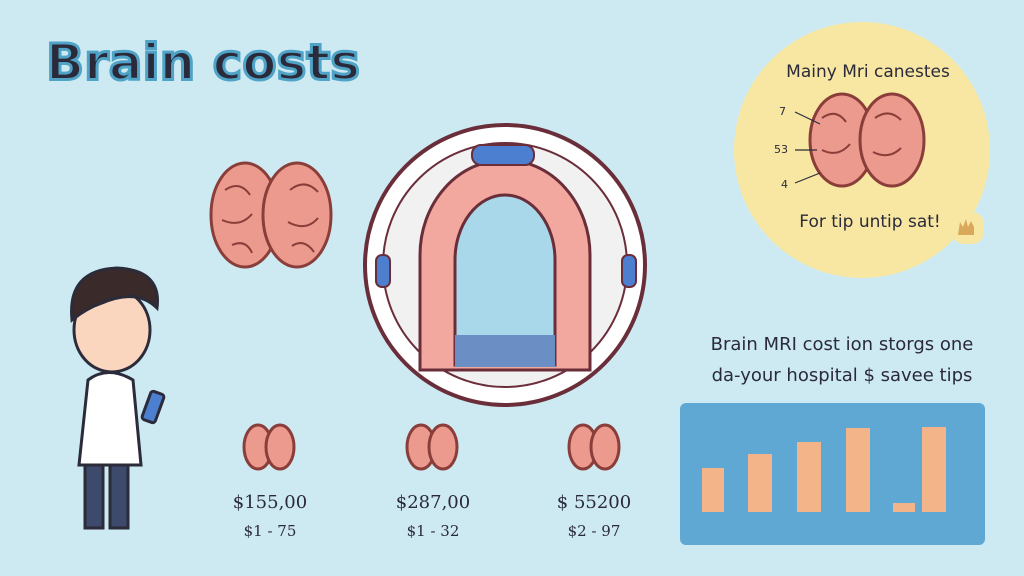  Describe the element at coordinates (782, 111) in the screenshot. I see `bubble-label: 7` at that location.